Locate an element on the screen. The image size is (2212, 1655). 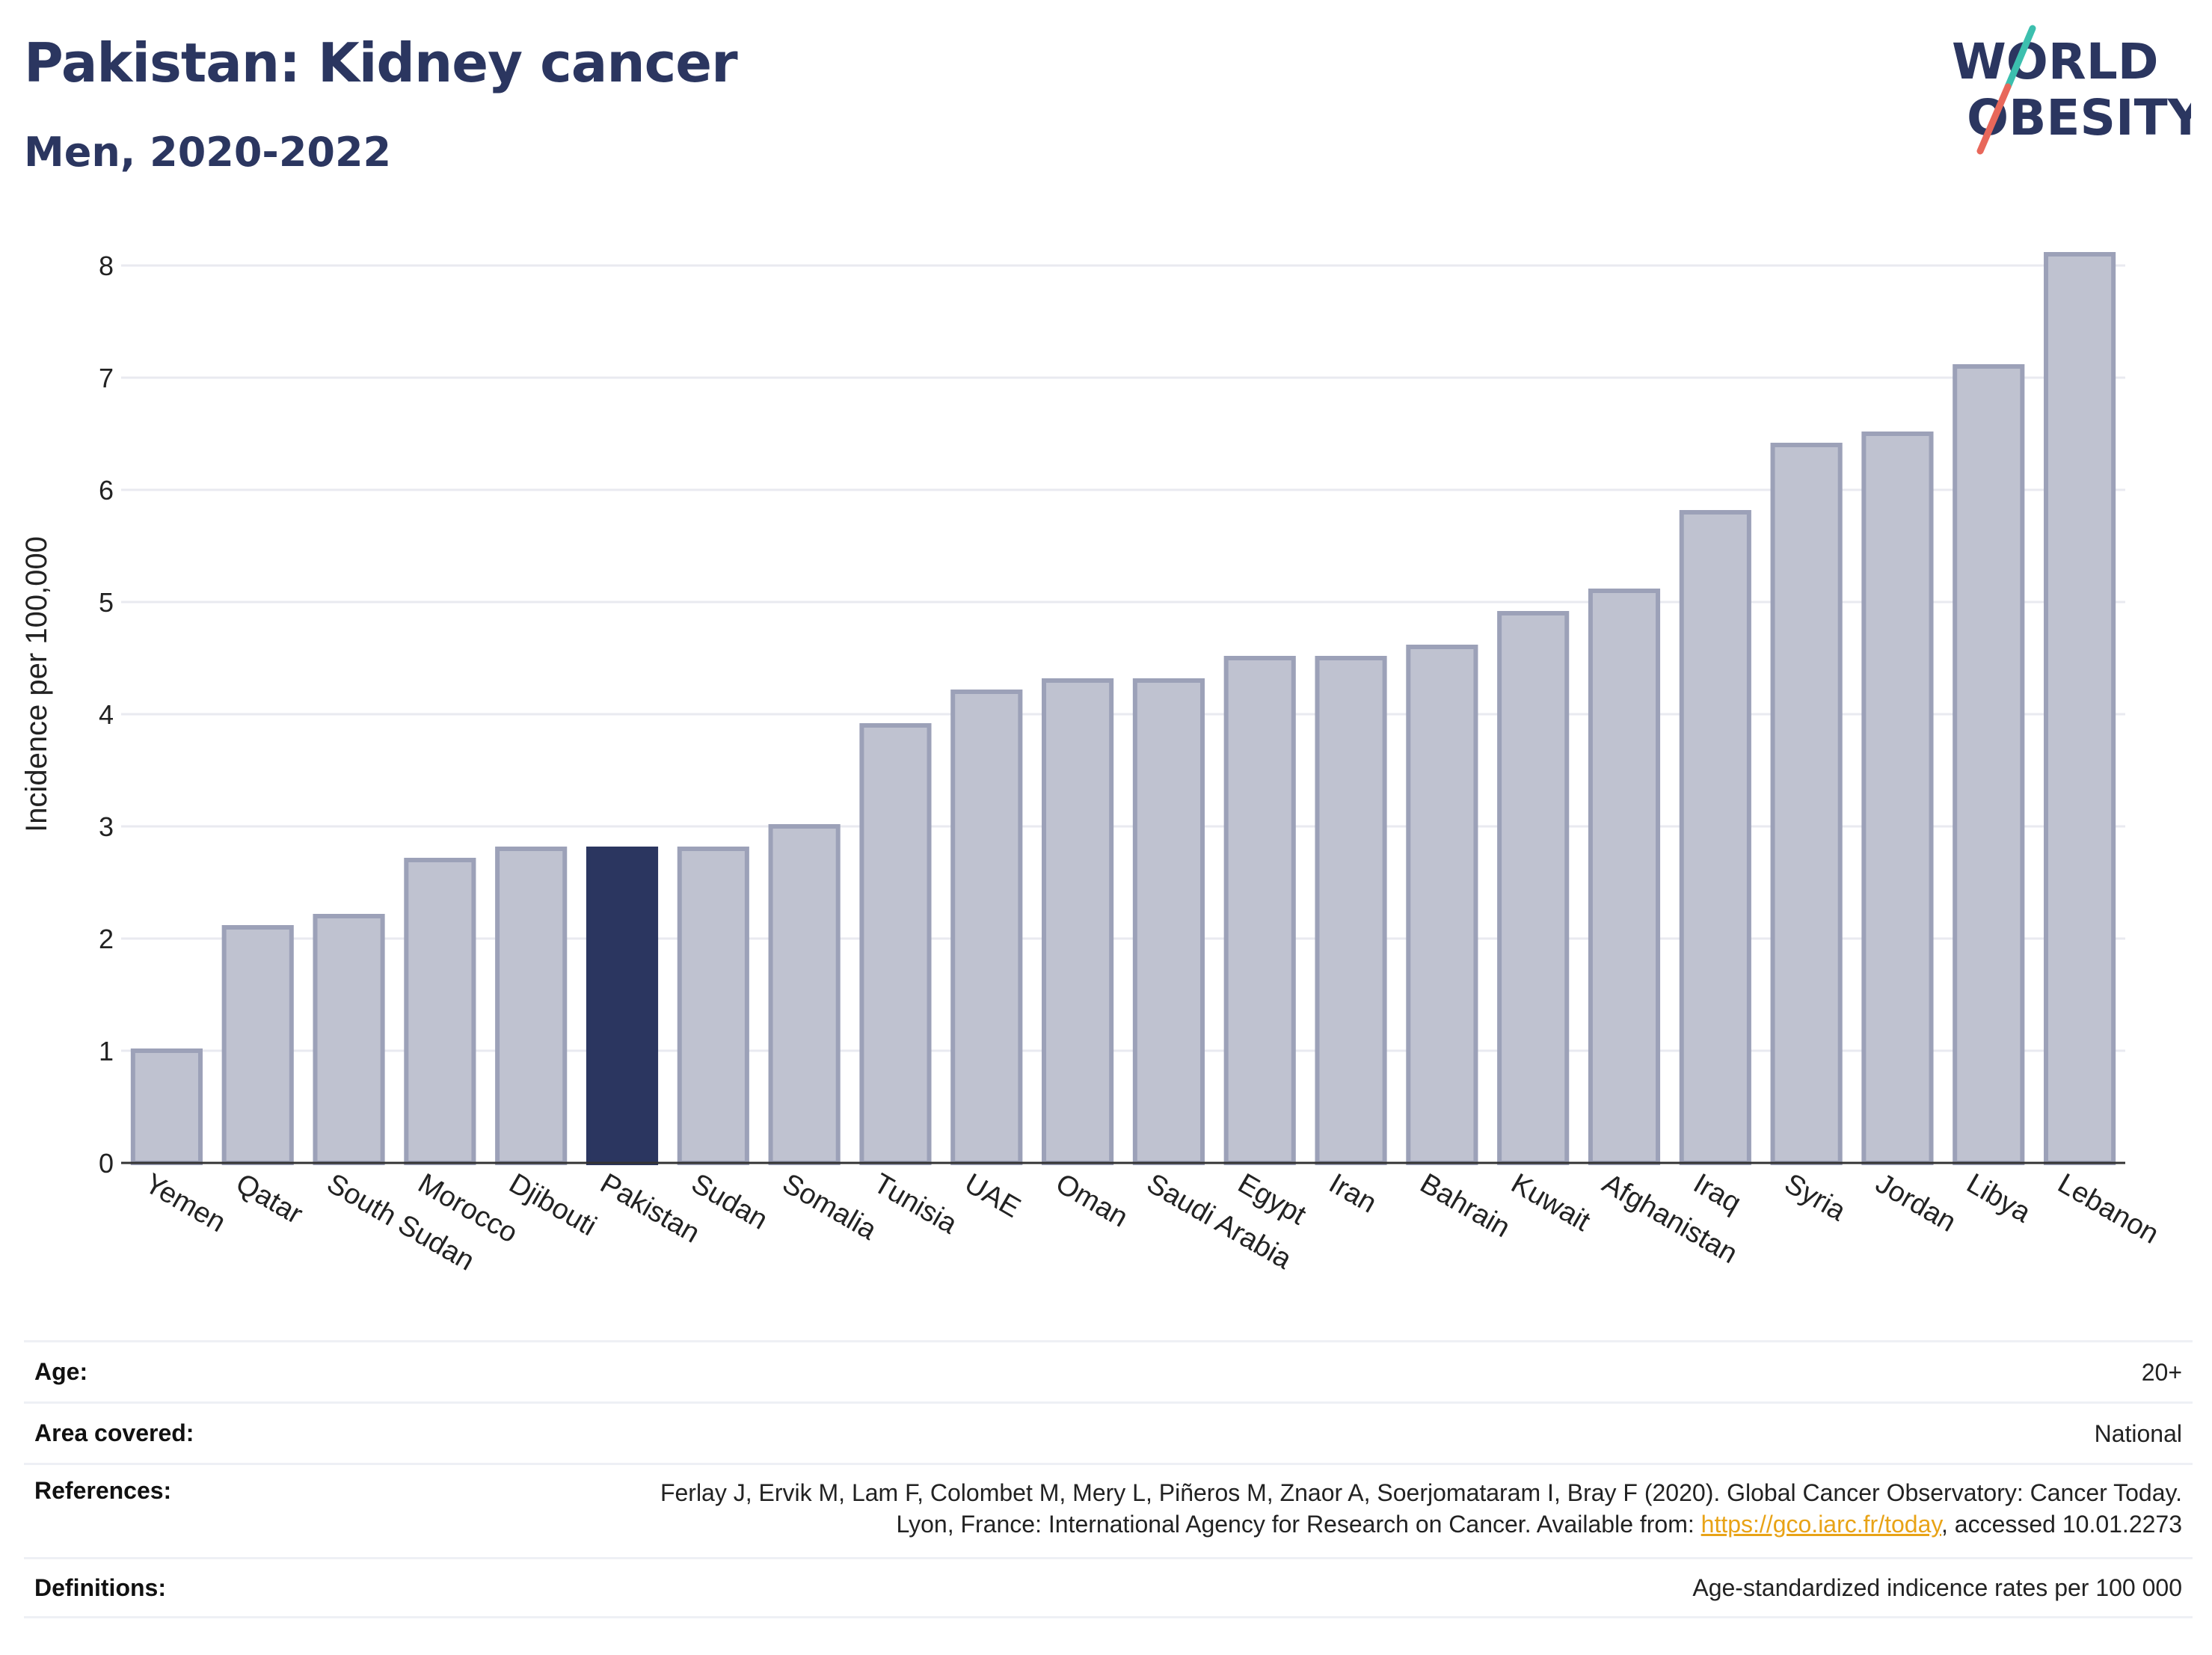
bar-afghanistan is located at coordinates (1624, 877).